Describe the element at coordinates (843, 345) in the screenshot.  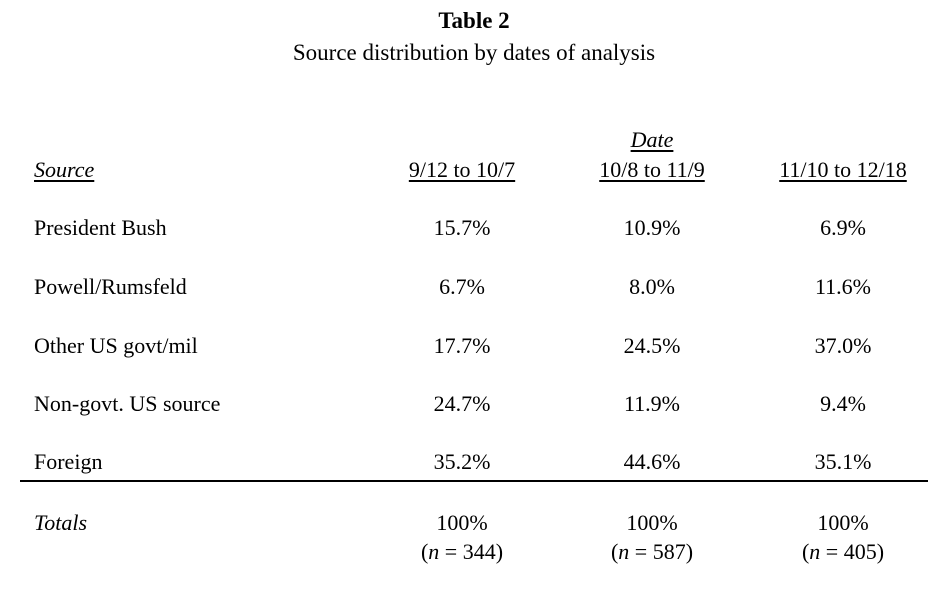
I see `table-cell: 37.0%` at that location.